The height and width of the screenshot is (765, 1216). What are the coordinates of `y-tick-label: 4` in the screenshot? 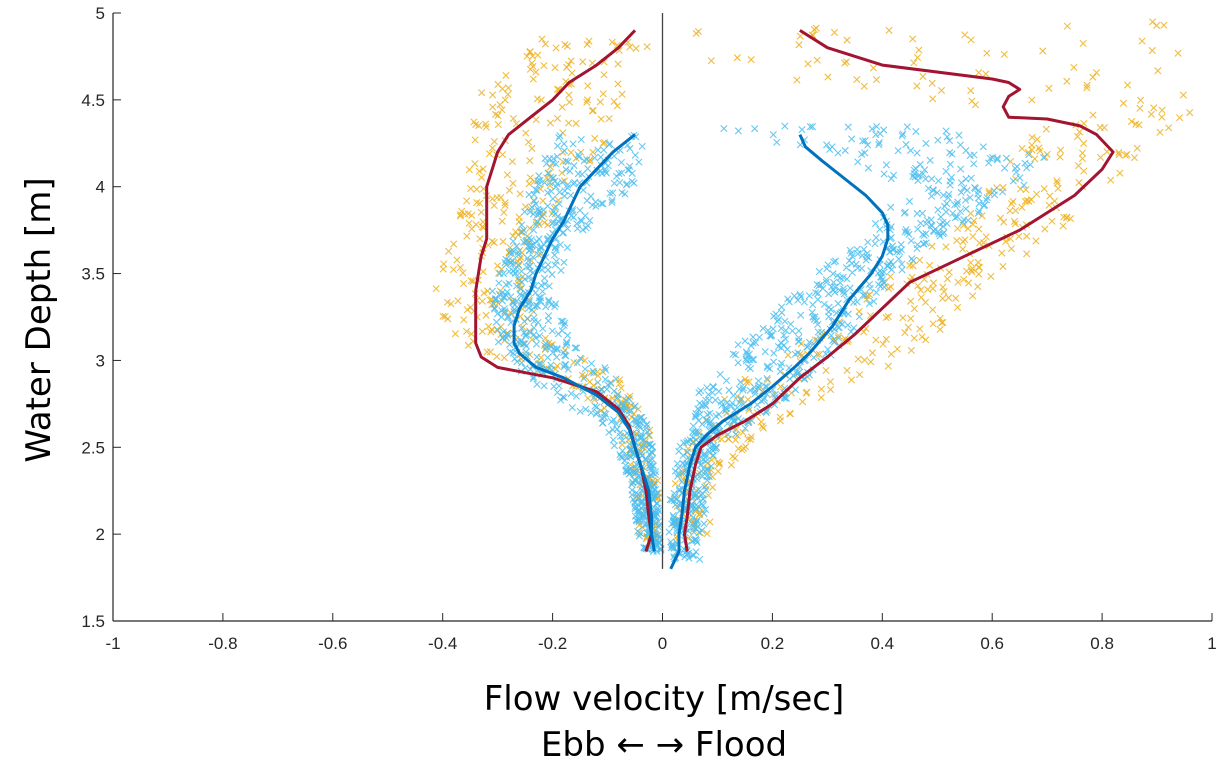 It's located at (100, 187).